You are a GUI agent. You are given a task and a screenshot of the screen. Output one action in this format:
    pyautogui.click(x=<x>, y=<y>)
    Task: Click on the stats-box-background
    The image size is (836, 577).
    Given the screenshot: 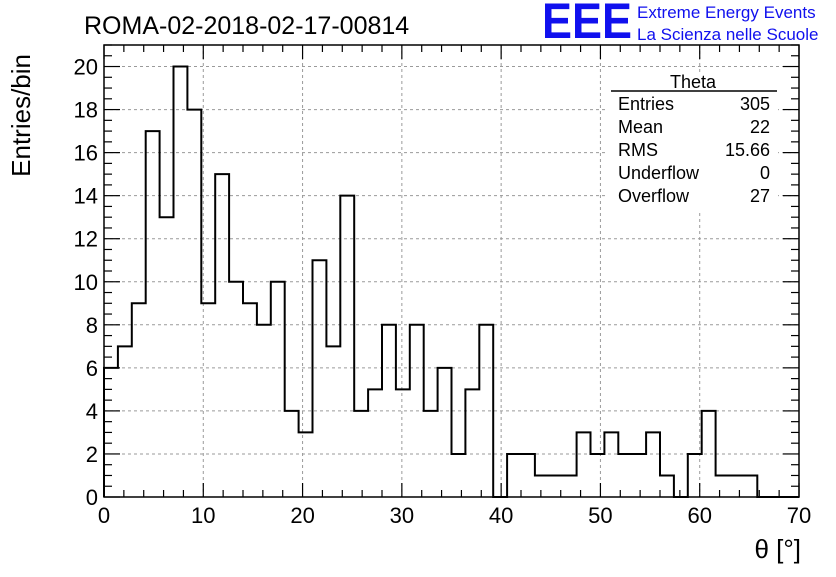 What is the action you would take?
    pyautogui.click(x=693, y=143)
    